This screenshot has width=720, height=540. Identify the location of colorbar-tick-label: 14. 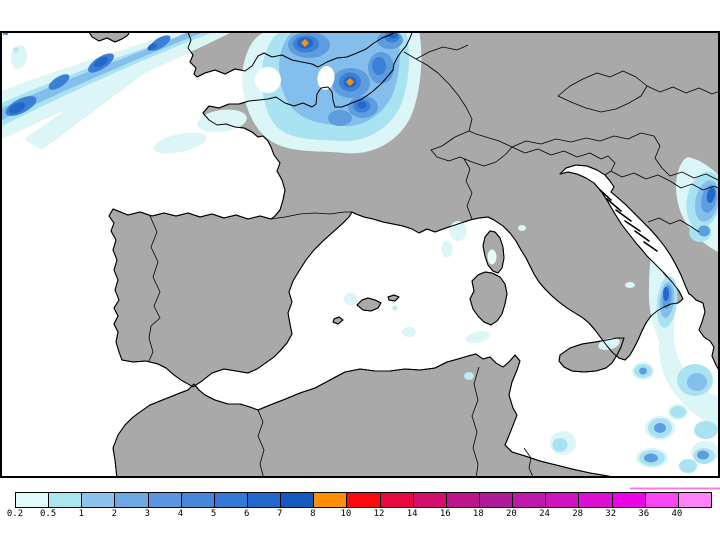
(412, 514).